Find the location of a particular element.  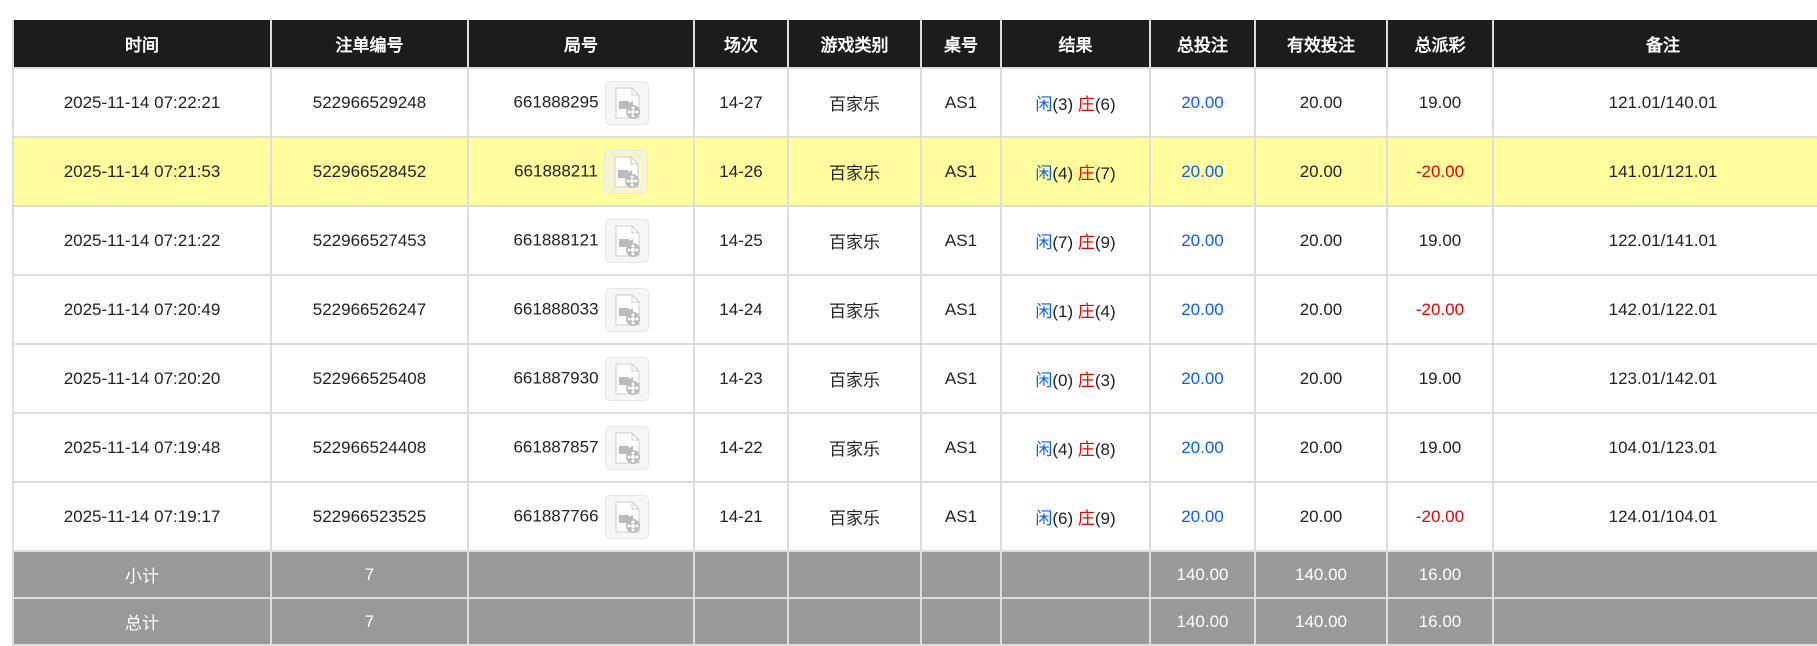

banker-score: (9) is located at coordinates (1105, 242).